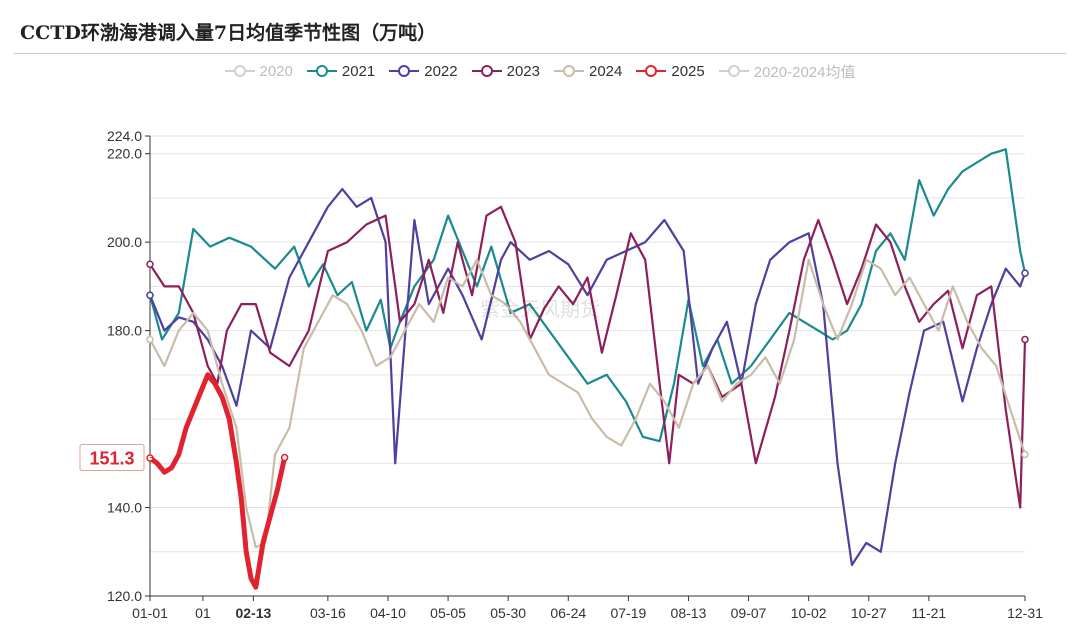  I want to click on x-tick-label: 07-19, so click(628, 613).